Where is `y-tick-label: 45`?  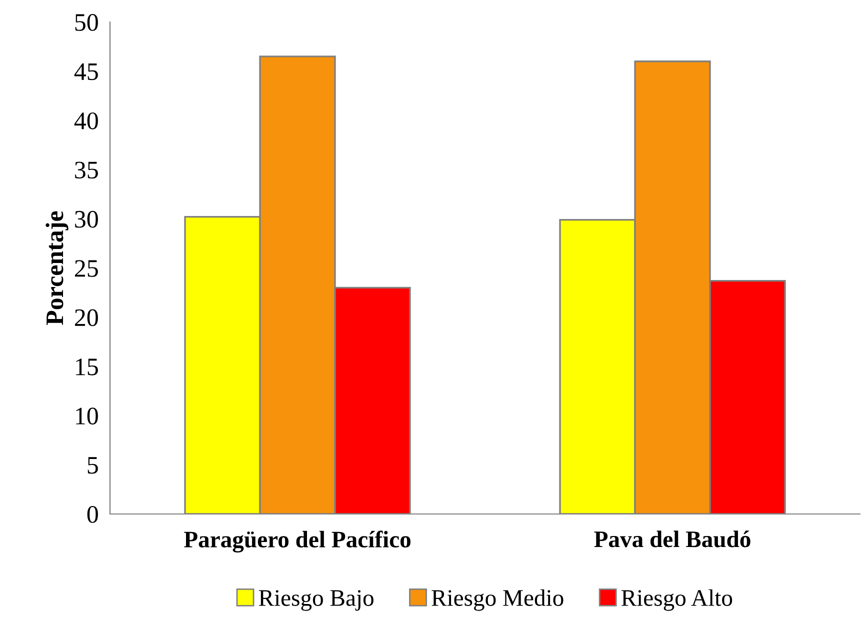 y-tick-label: 45 is located at coordinates (86, 71).